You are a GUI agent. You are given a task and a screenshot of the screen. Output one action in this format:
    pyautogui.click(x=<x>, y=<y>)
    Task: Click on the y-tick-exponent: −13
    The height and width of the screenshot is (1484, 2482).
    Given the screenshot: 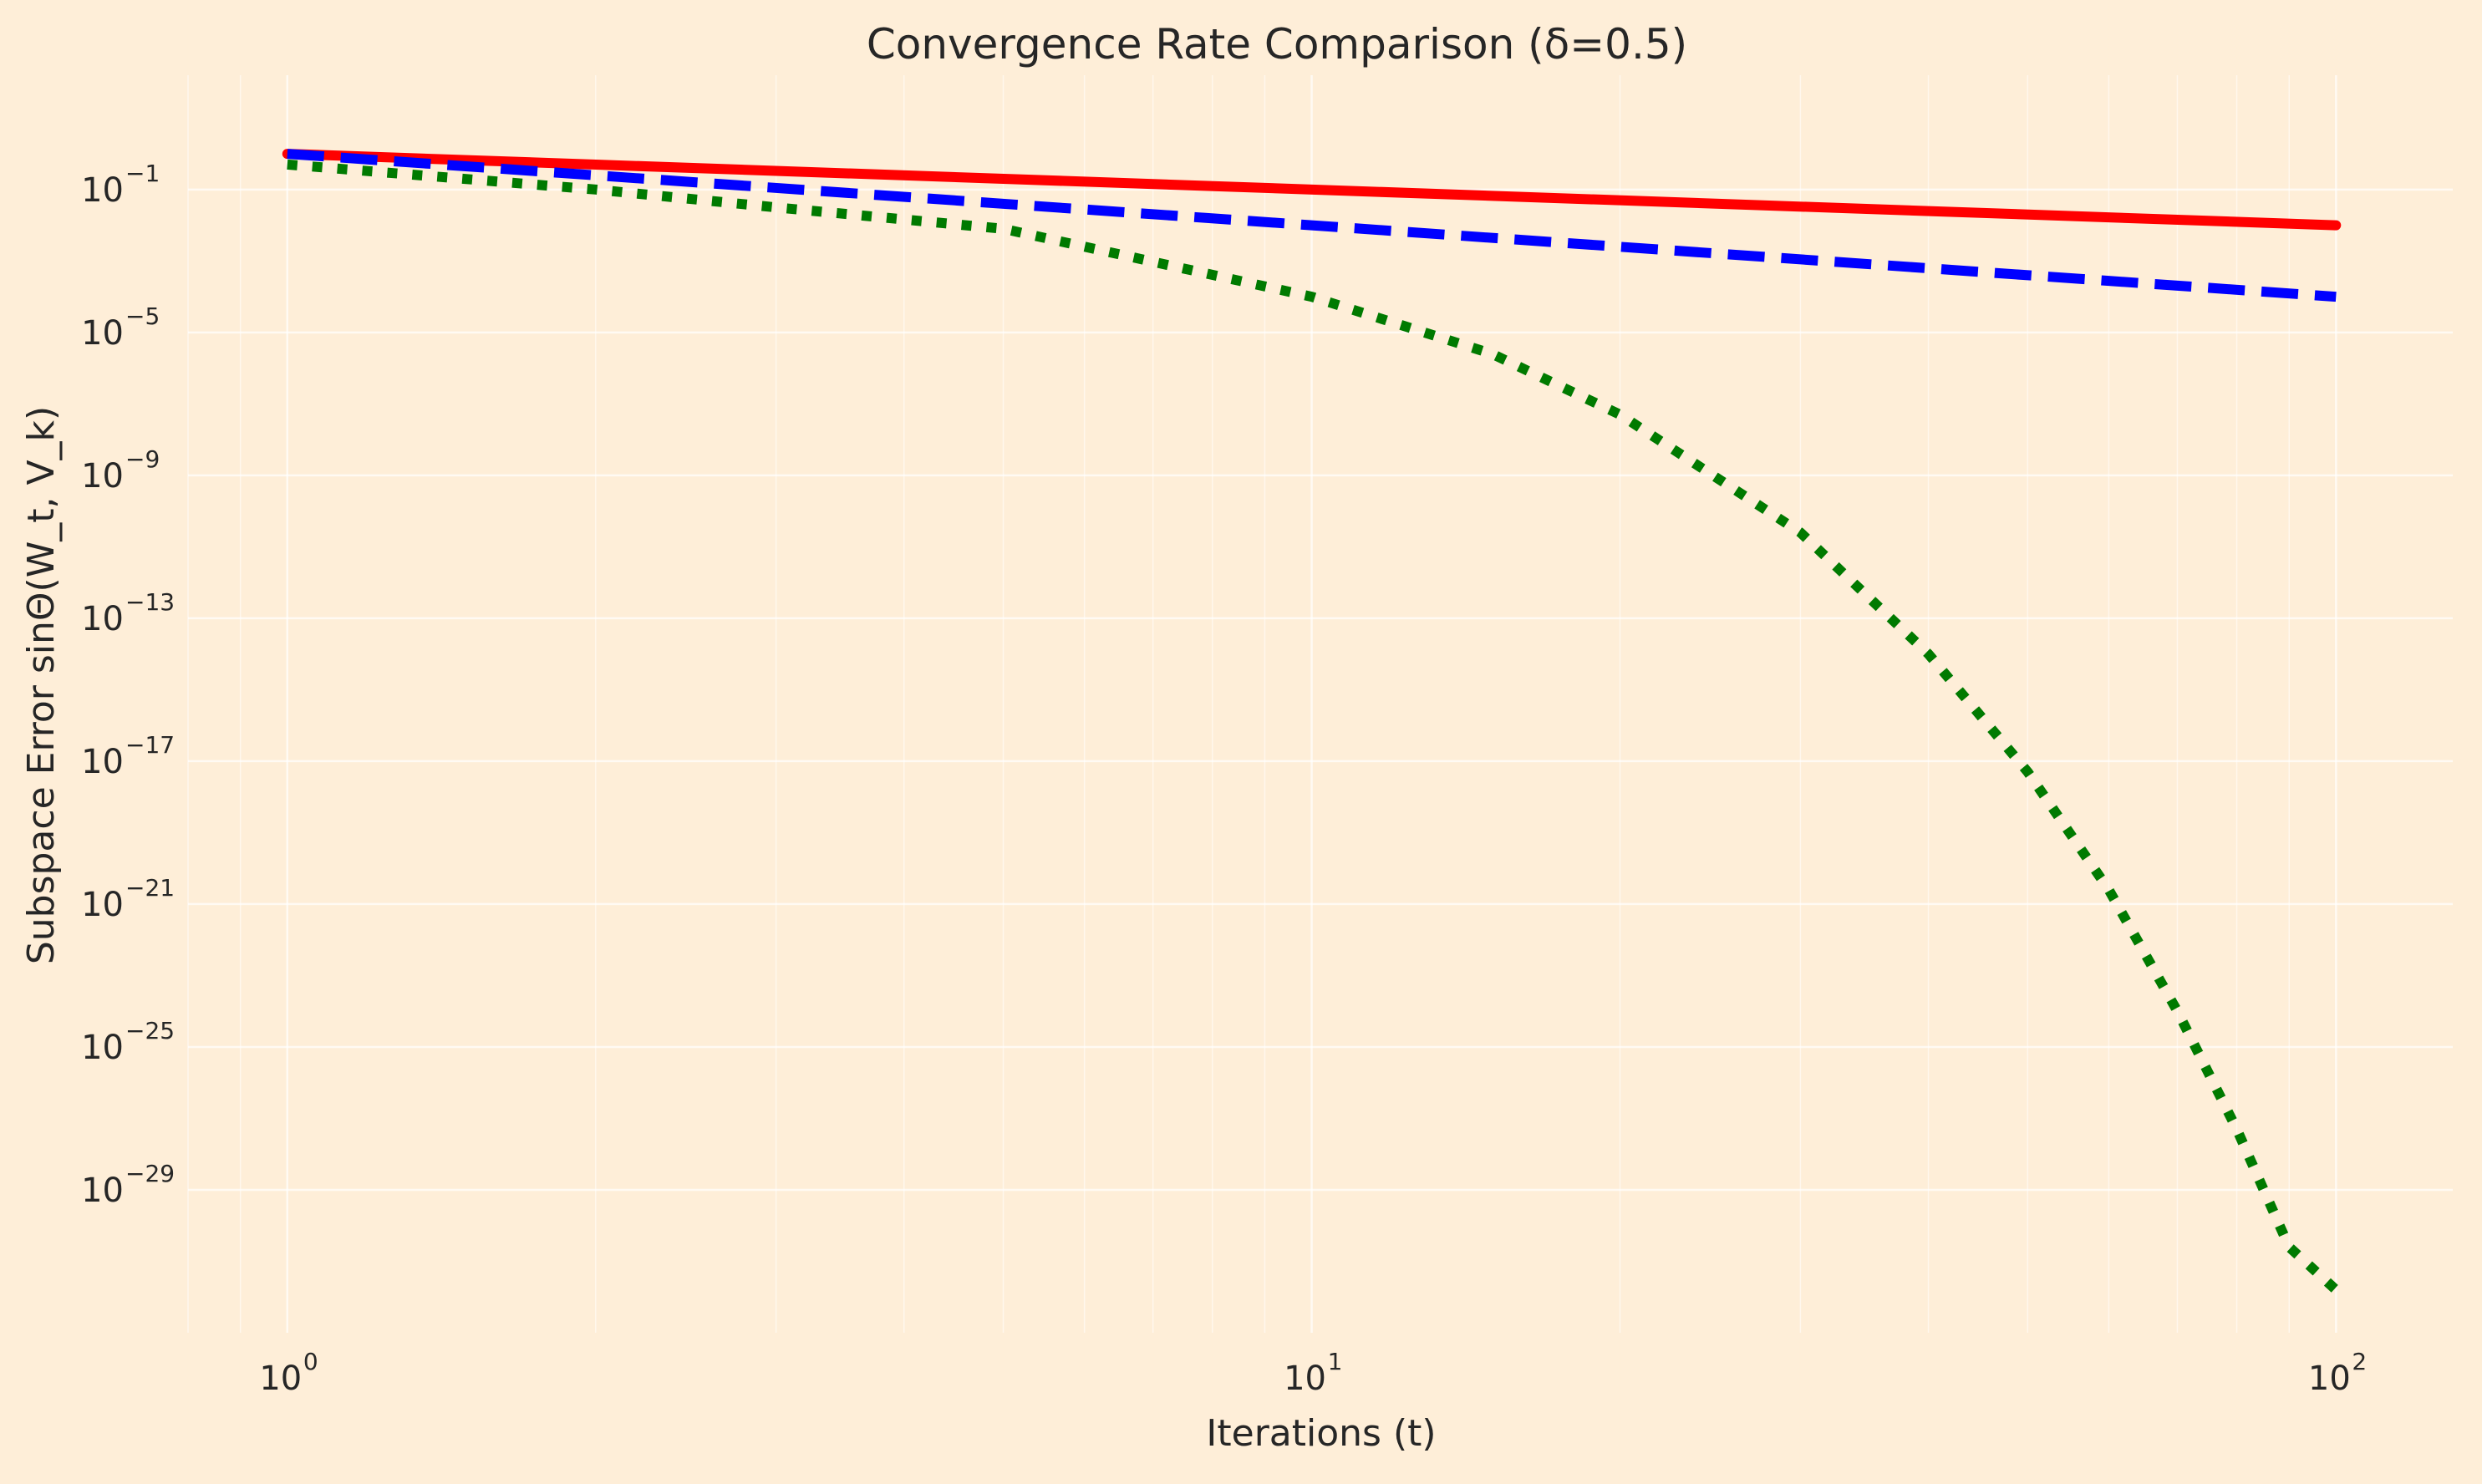 What is the action you would take?
    pyautogui.click(x=150, y=602)
    